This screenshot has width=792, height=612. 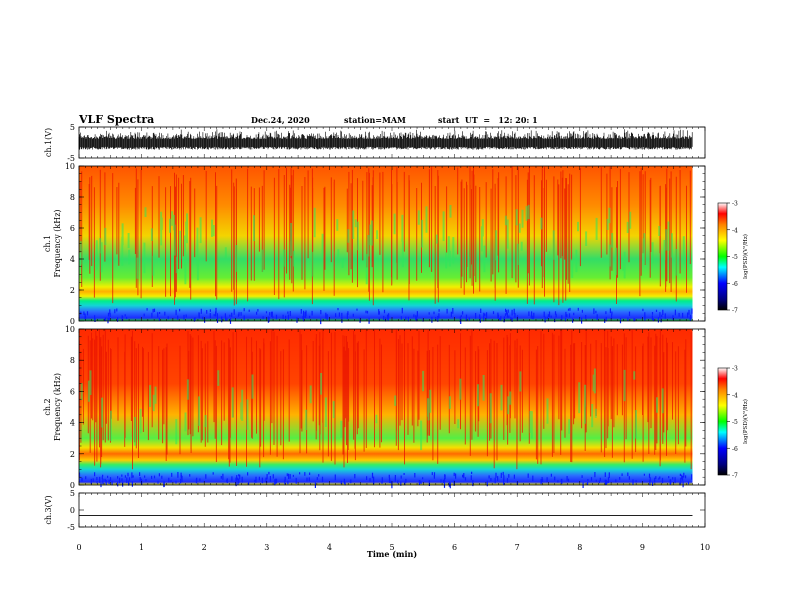 I want to click on x-tick-label: 8, so click(x=579, y=547).